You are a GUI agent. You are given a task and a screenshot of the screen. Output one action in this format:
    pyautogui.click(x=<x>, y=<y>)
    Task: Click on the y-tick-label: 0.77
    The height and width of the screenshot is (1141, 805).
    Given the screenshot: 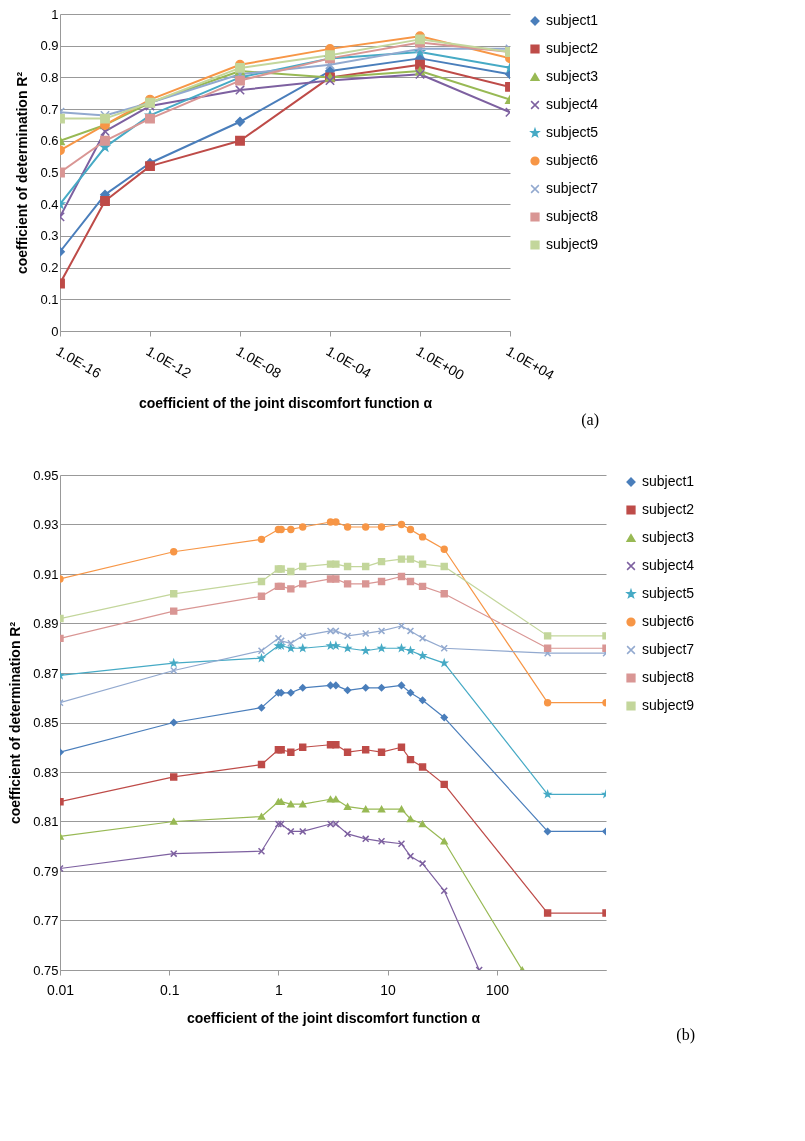 What is the action you would take?
    pyautogui.click(x=46, y=920)
    